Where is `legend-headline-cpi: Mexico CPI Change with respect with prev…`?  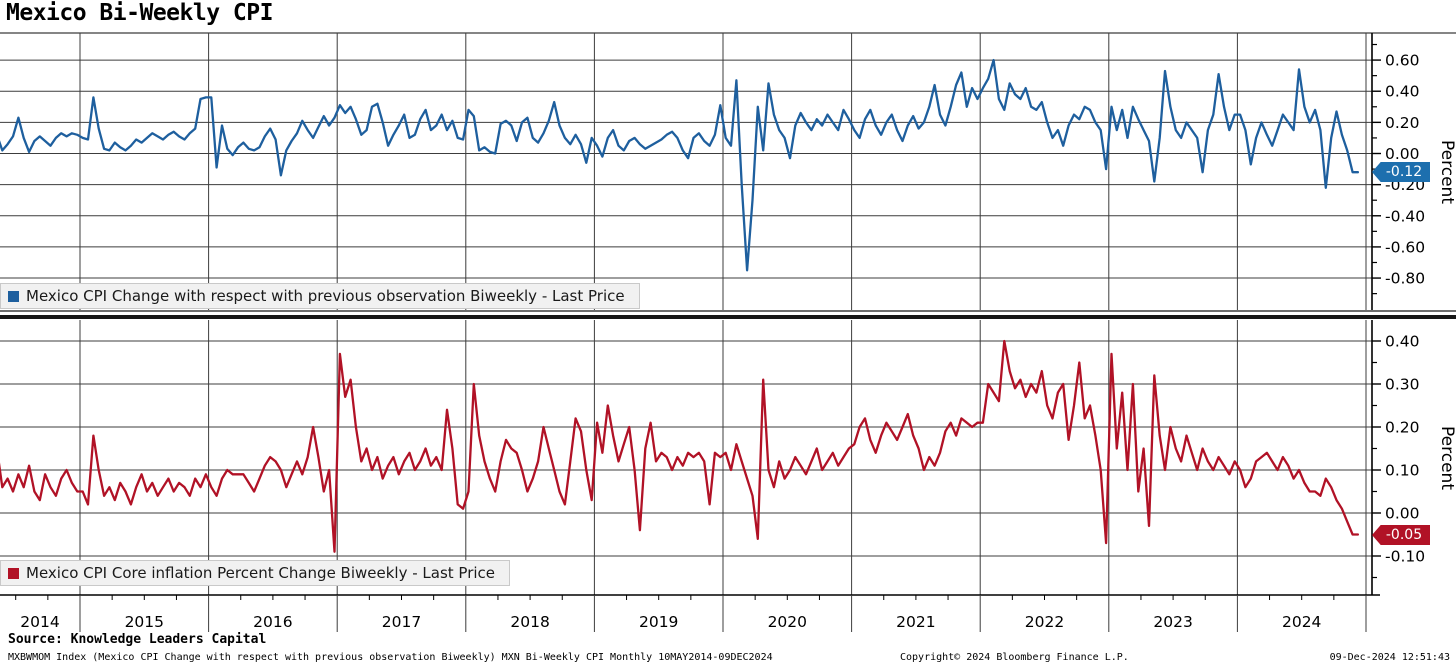
legend-headline-cpi: Mexico CPI Change with respect with prev… is located at coordinates (320, 296).